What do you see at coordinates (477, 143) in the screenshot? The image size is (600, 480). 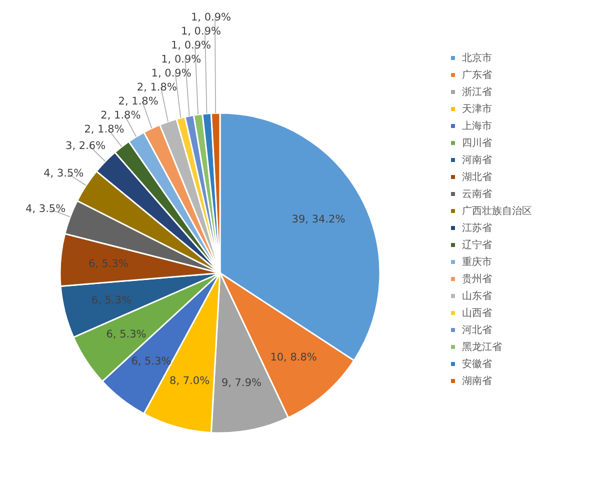 I see `legend-label: 四川省` at bounding box center [477, 143].